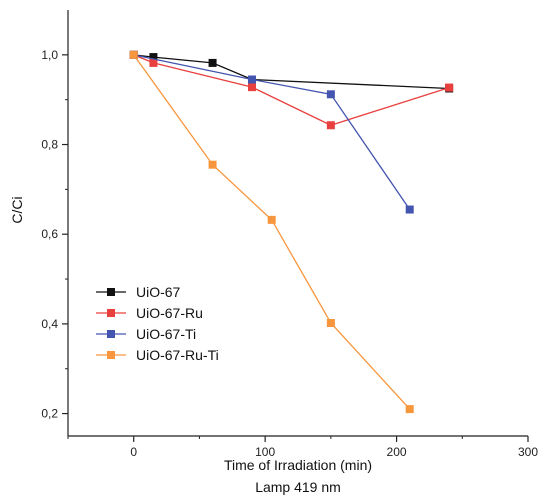  What do you see at coordinates (528, 452) in the screenshot?
I see `x-tick-label: 300` at bounding box center [528, 452].